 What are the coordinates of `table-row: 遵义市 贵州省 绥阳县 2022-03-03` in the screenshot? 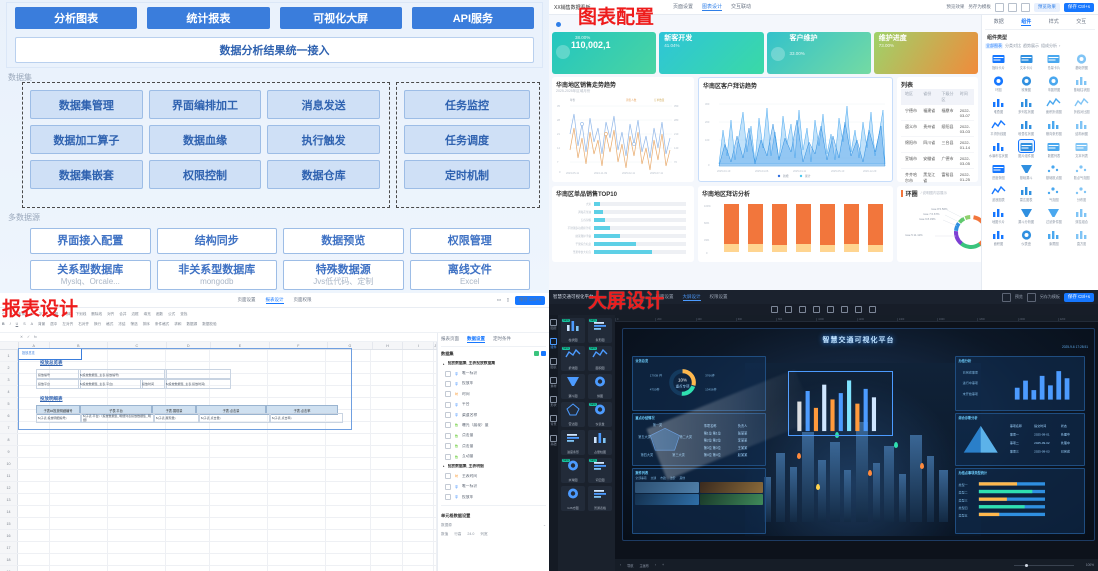 It's located at (937, 129).